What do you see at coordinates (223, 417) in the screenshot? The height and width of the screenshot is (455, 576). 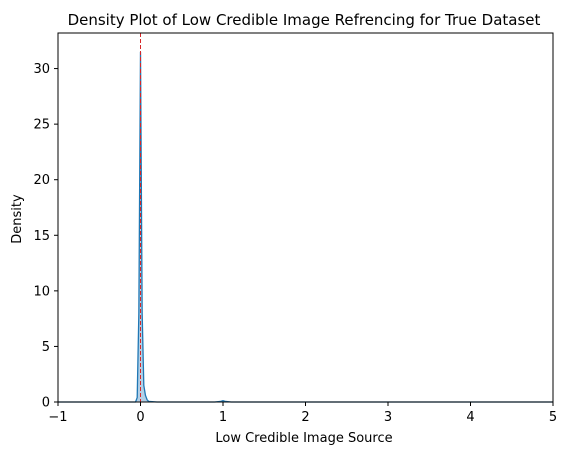 I see `x-tick-label: 1` at bounding box center [223, 417].